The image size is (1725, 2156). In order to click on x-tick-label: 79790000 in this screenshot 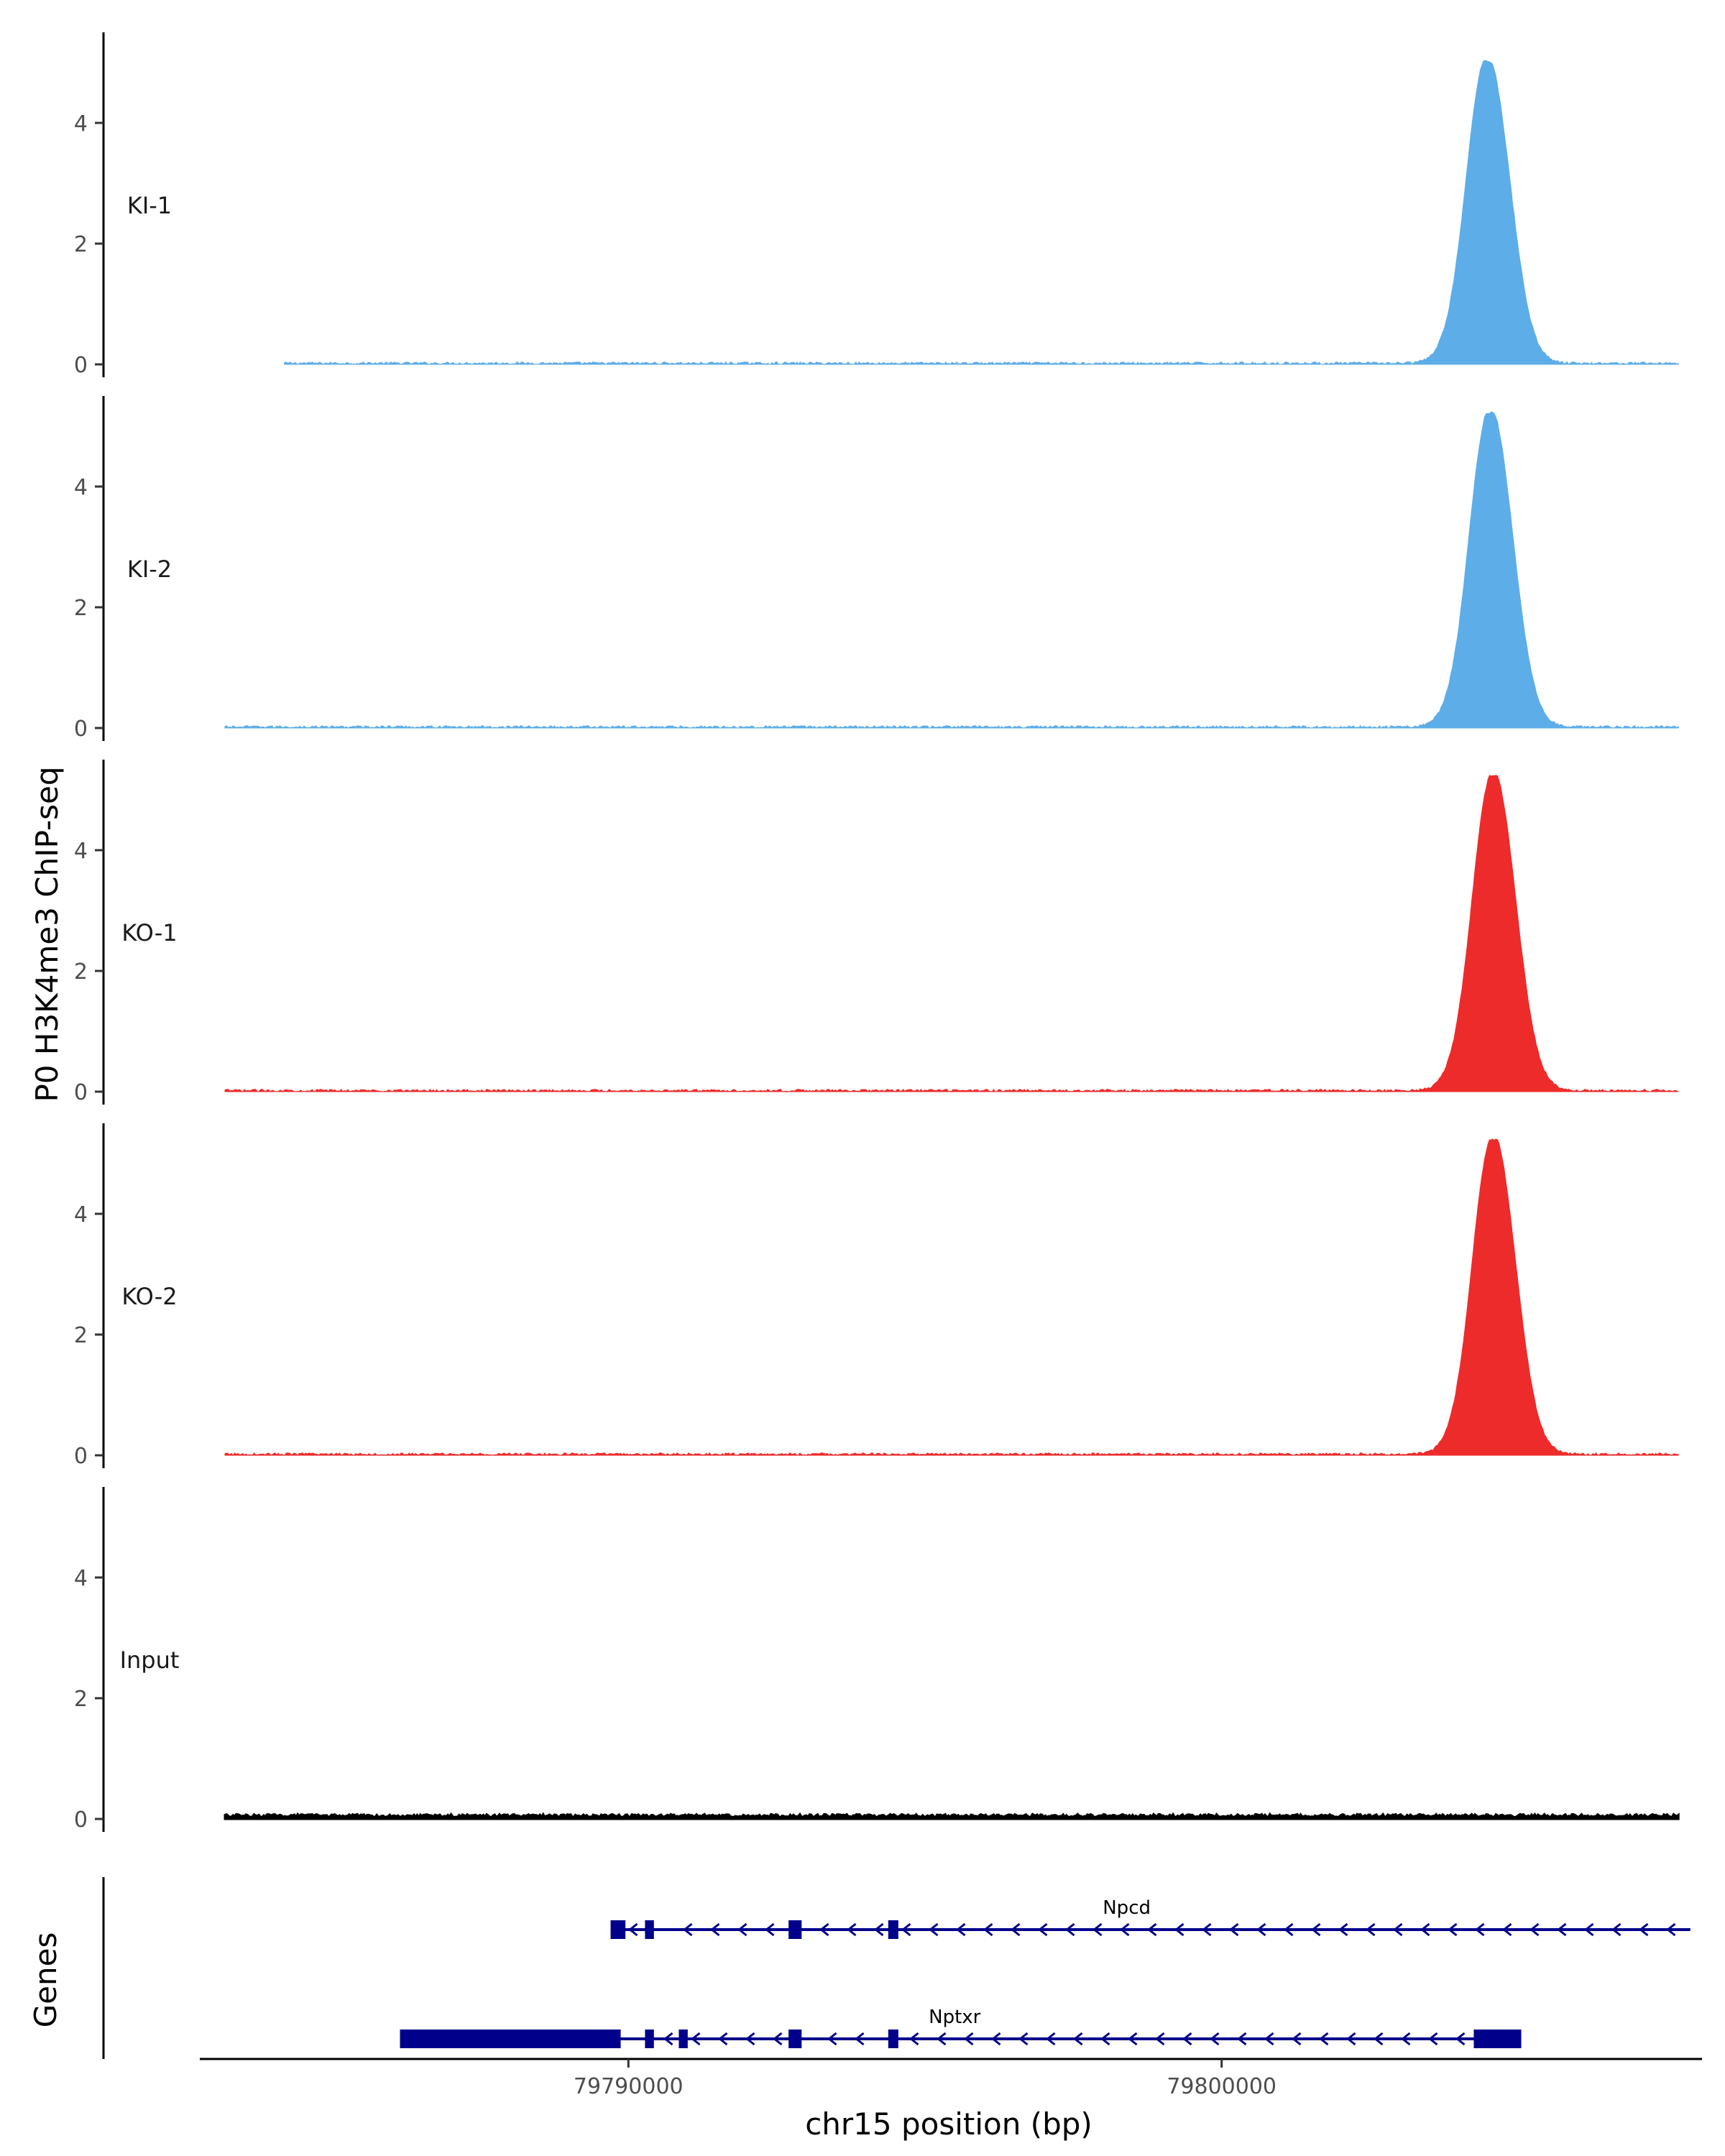, I will do `click(629, 2086)`.